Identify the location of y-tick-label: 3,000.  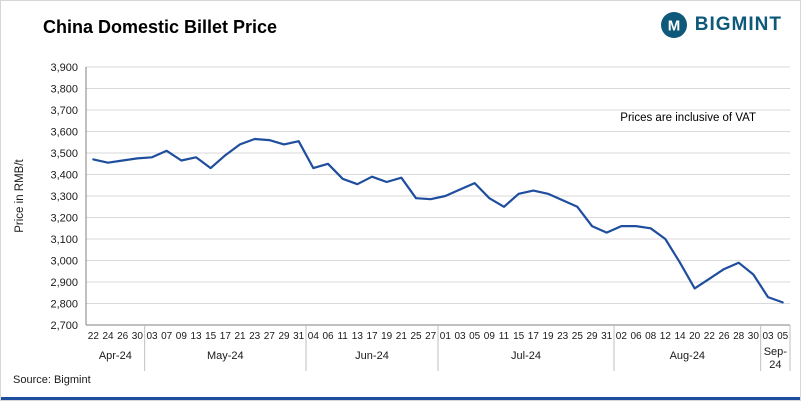
(64, 262).